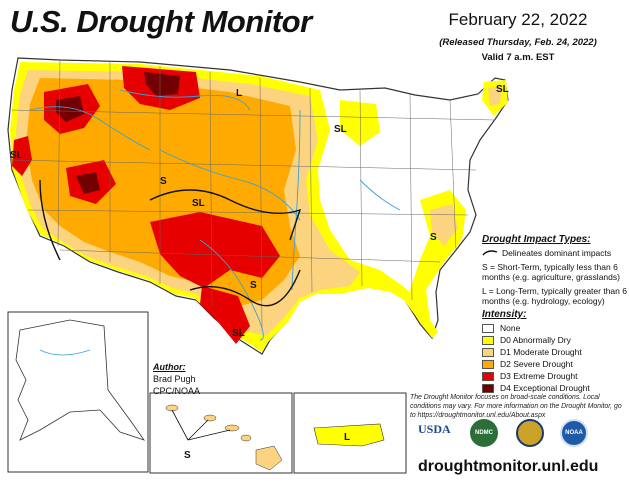  I want to click on swatch-d1, so click(488, 352).